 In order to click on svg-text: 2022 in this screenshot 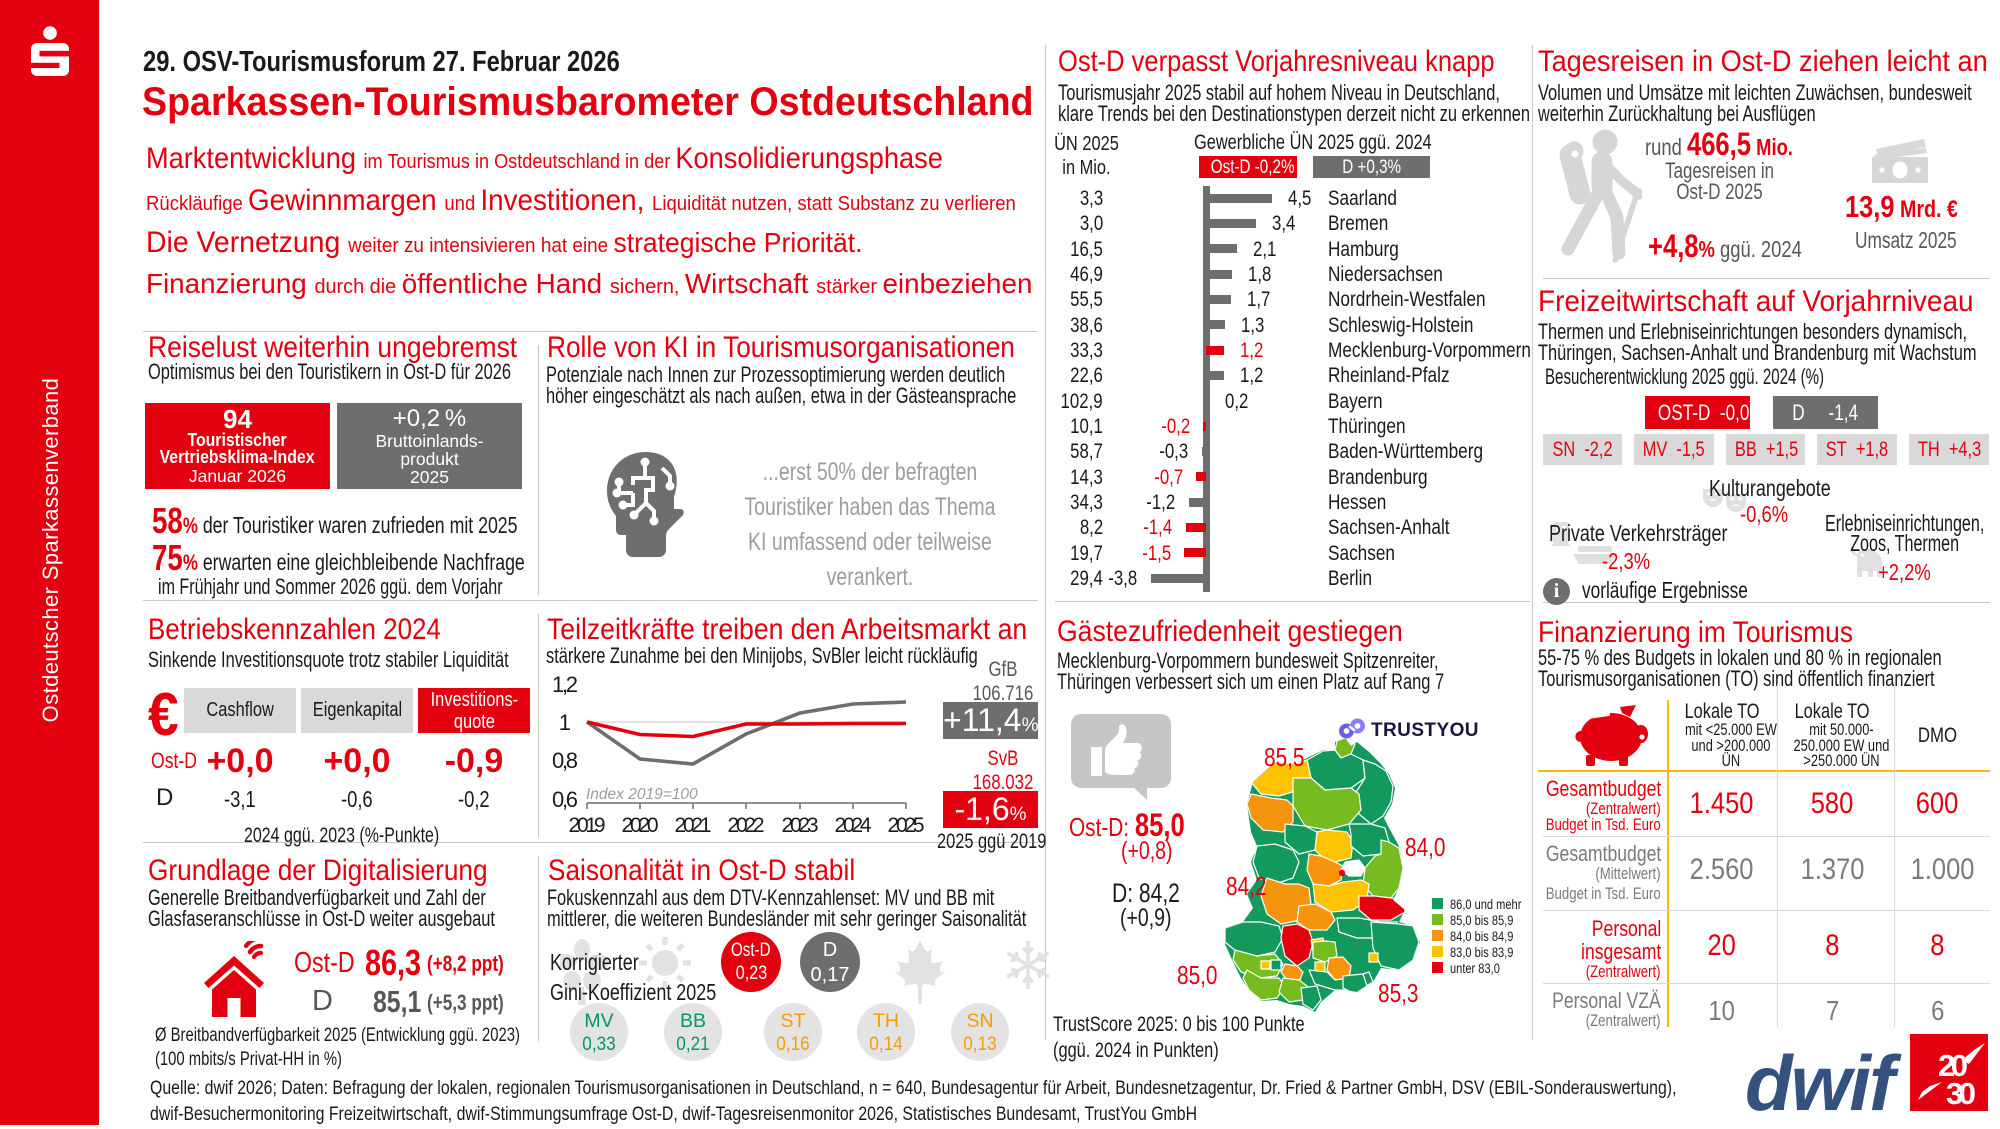, I will do `click(746, 825)`.